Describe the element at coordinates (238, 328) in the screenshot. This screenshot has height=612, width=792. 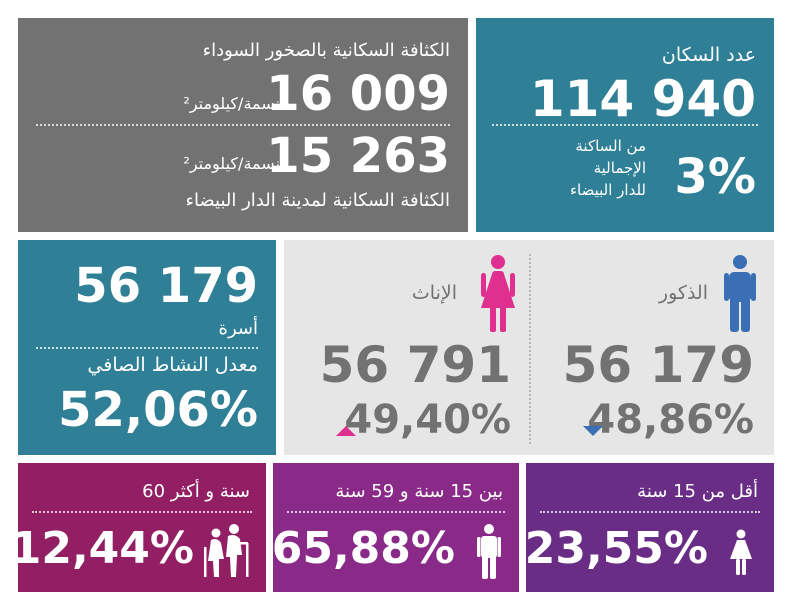
I see `households-label: أسرة` at that location.